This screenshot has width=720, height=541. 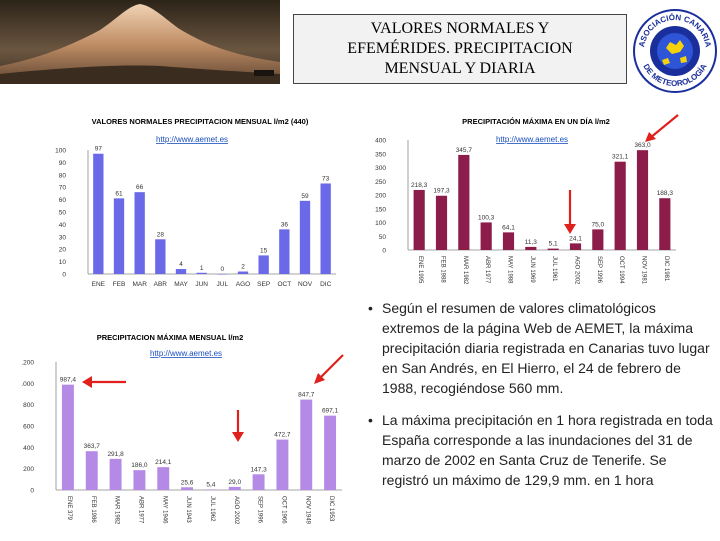 I want to click on data-label: 66, so click(x=140, y=187).